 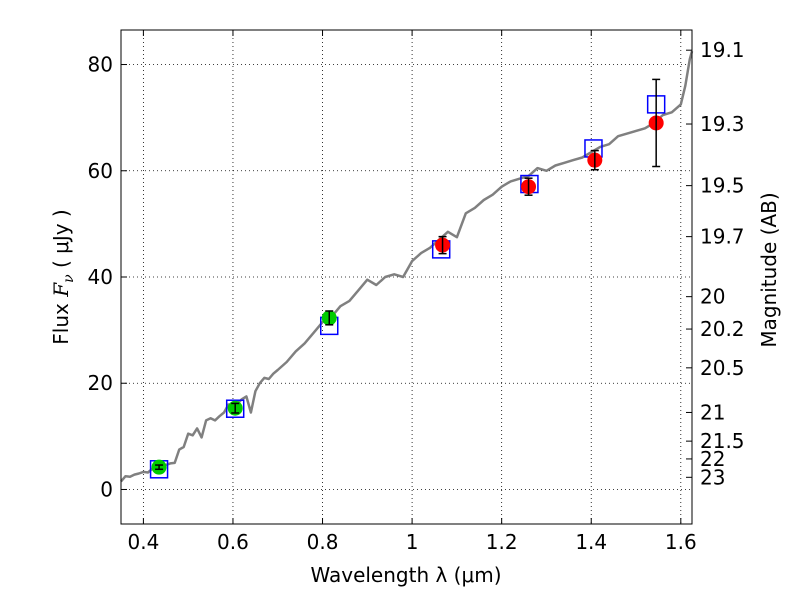 I want to click on right-tick-label-5: 20.2, so click(x=722, y=329).